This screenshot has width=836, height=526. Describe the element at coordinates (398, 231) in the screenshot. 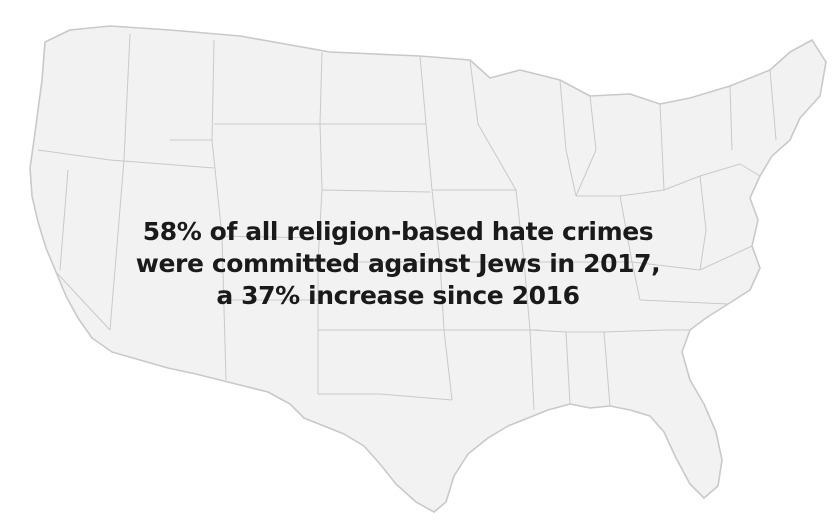

I see `callout-line-1: 58% of all religion-based hate crimes` at that location.